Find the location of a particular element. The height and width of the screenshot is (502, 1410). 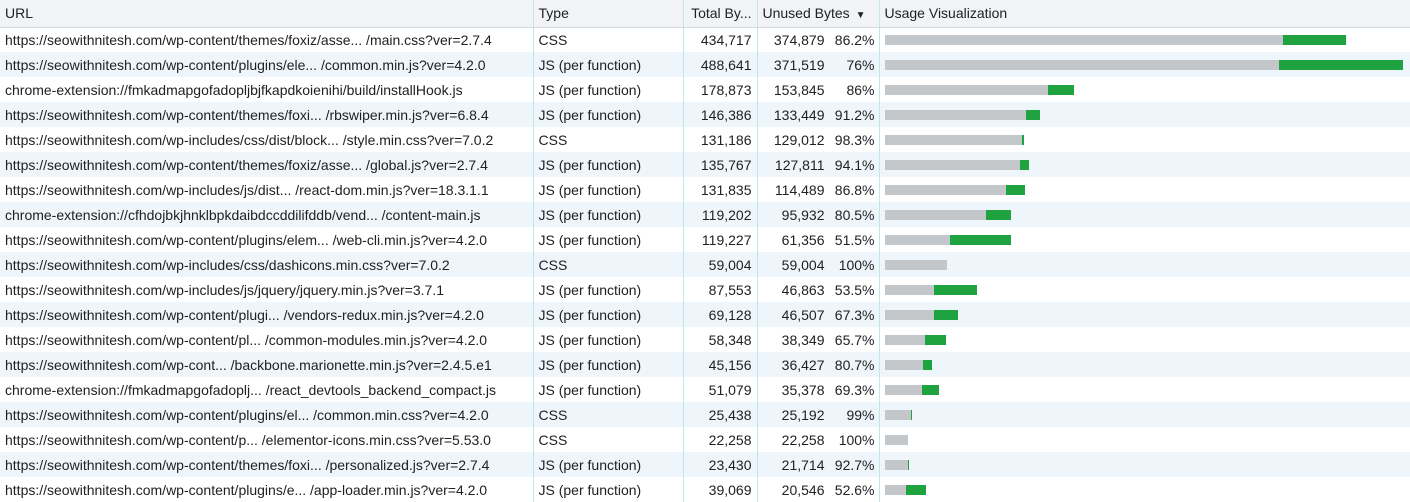

type-cell: CSS is located at coordinates (608, 439).